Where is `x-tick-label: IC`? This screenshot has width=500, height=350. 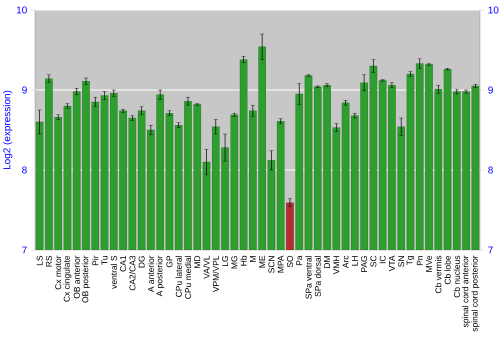 x-tick-label: IC is located at coordinates (383, 260).